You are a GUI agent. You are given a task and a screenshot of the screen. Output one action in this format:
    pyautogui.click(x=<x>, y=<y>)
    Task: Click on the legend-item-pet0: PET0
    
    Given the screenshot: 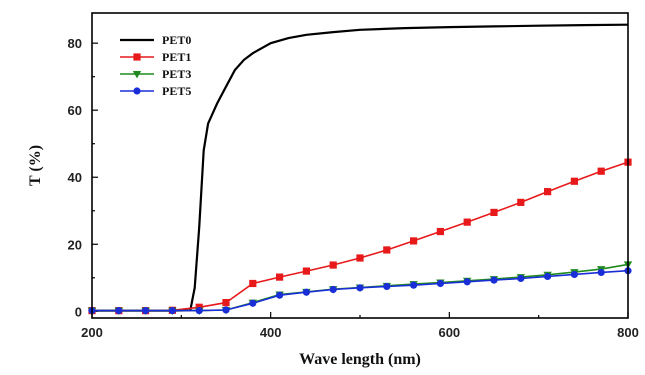 What is the action you would take?
    pyautogui.click(x=155, y=40)
    